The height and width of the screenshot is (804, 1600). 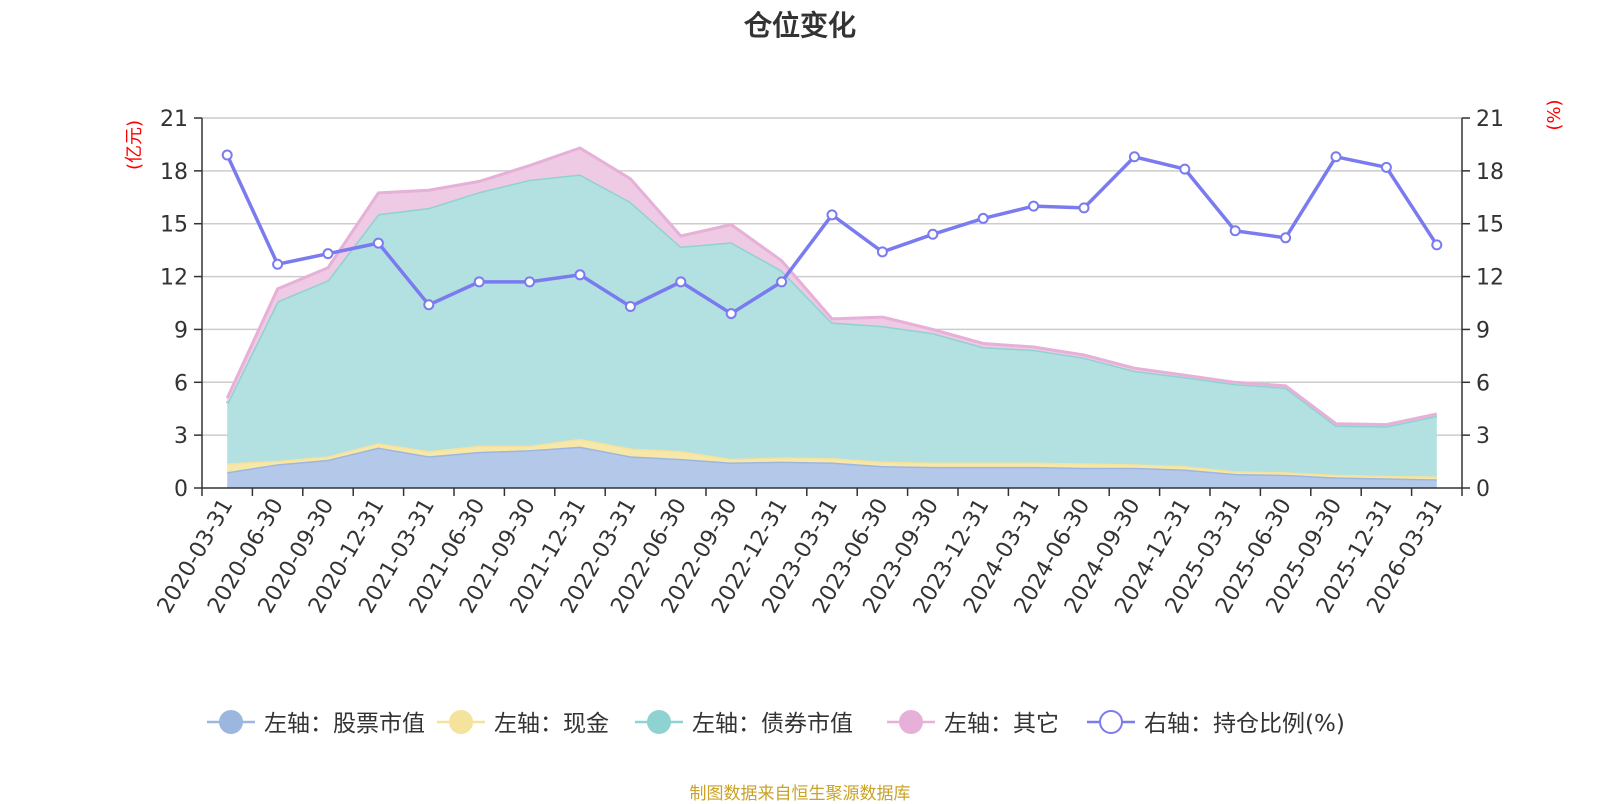 What do you see at coordinates (1483, 489) in the screenshot?
I see `right-axis-tick-label: 0` at bounding box center [1483, 489].